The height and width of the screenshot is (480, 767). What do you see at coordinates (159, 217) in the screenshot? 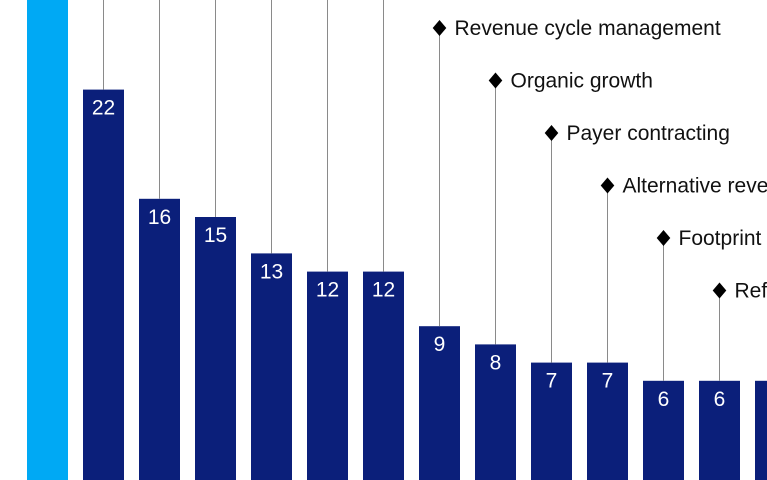
I see `bar-value-label-2: 16` at bounding box center [159, 217].